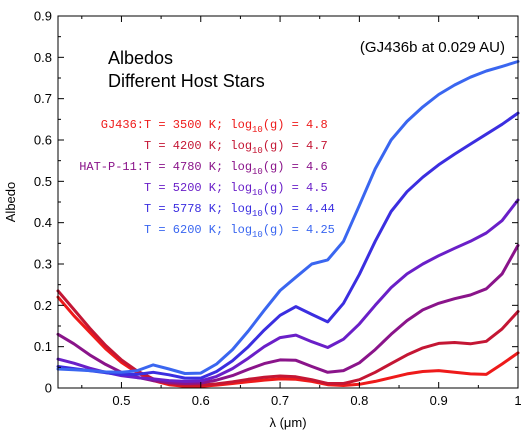 The image size is (529, 436). I want to click on legend-entry-5: T = 5778 K; log10(g) = 4.44, so click(239, 210).